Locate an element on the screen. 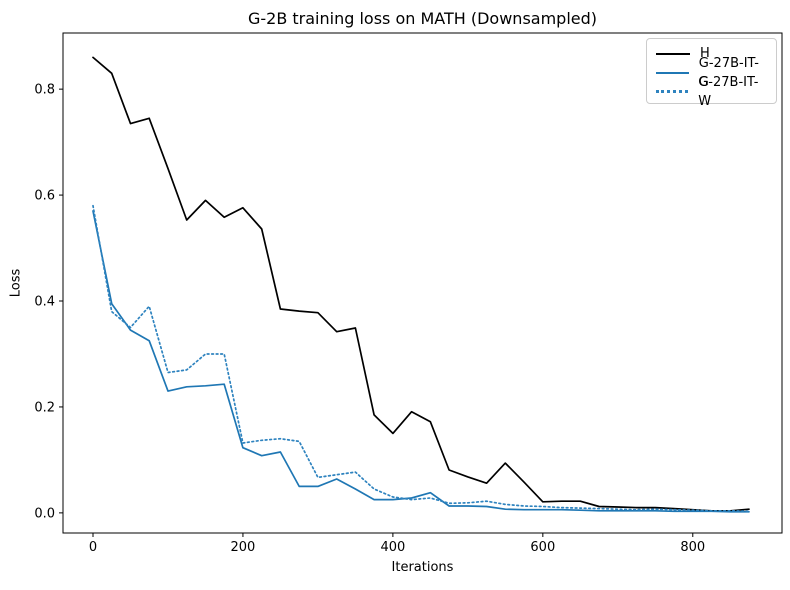  x-tick-label: 0 is located at coordinates (93, 547).